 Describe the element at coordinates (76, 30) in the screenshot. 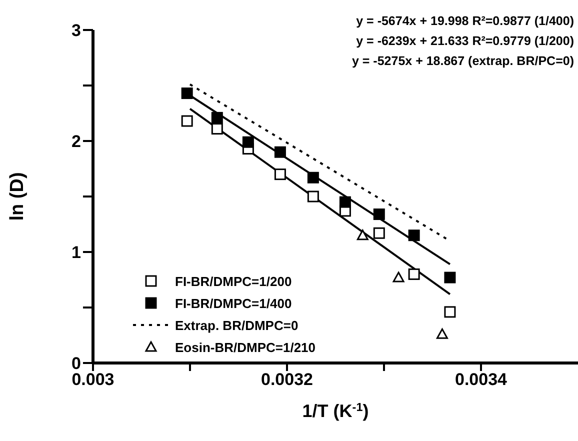

I see `y-tick-label: 3` at that location.